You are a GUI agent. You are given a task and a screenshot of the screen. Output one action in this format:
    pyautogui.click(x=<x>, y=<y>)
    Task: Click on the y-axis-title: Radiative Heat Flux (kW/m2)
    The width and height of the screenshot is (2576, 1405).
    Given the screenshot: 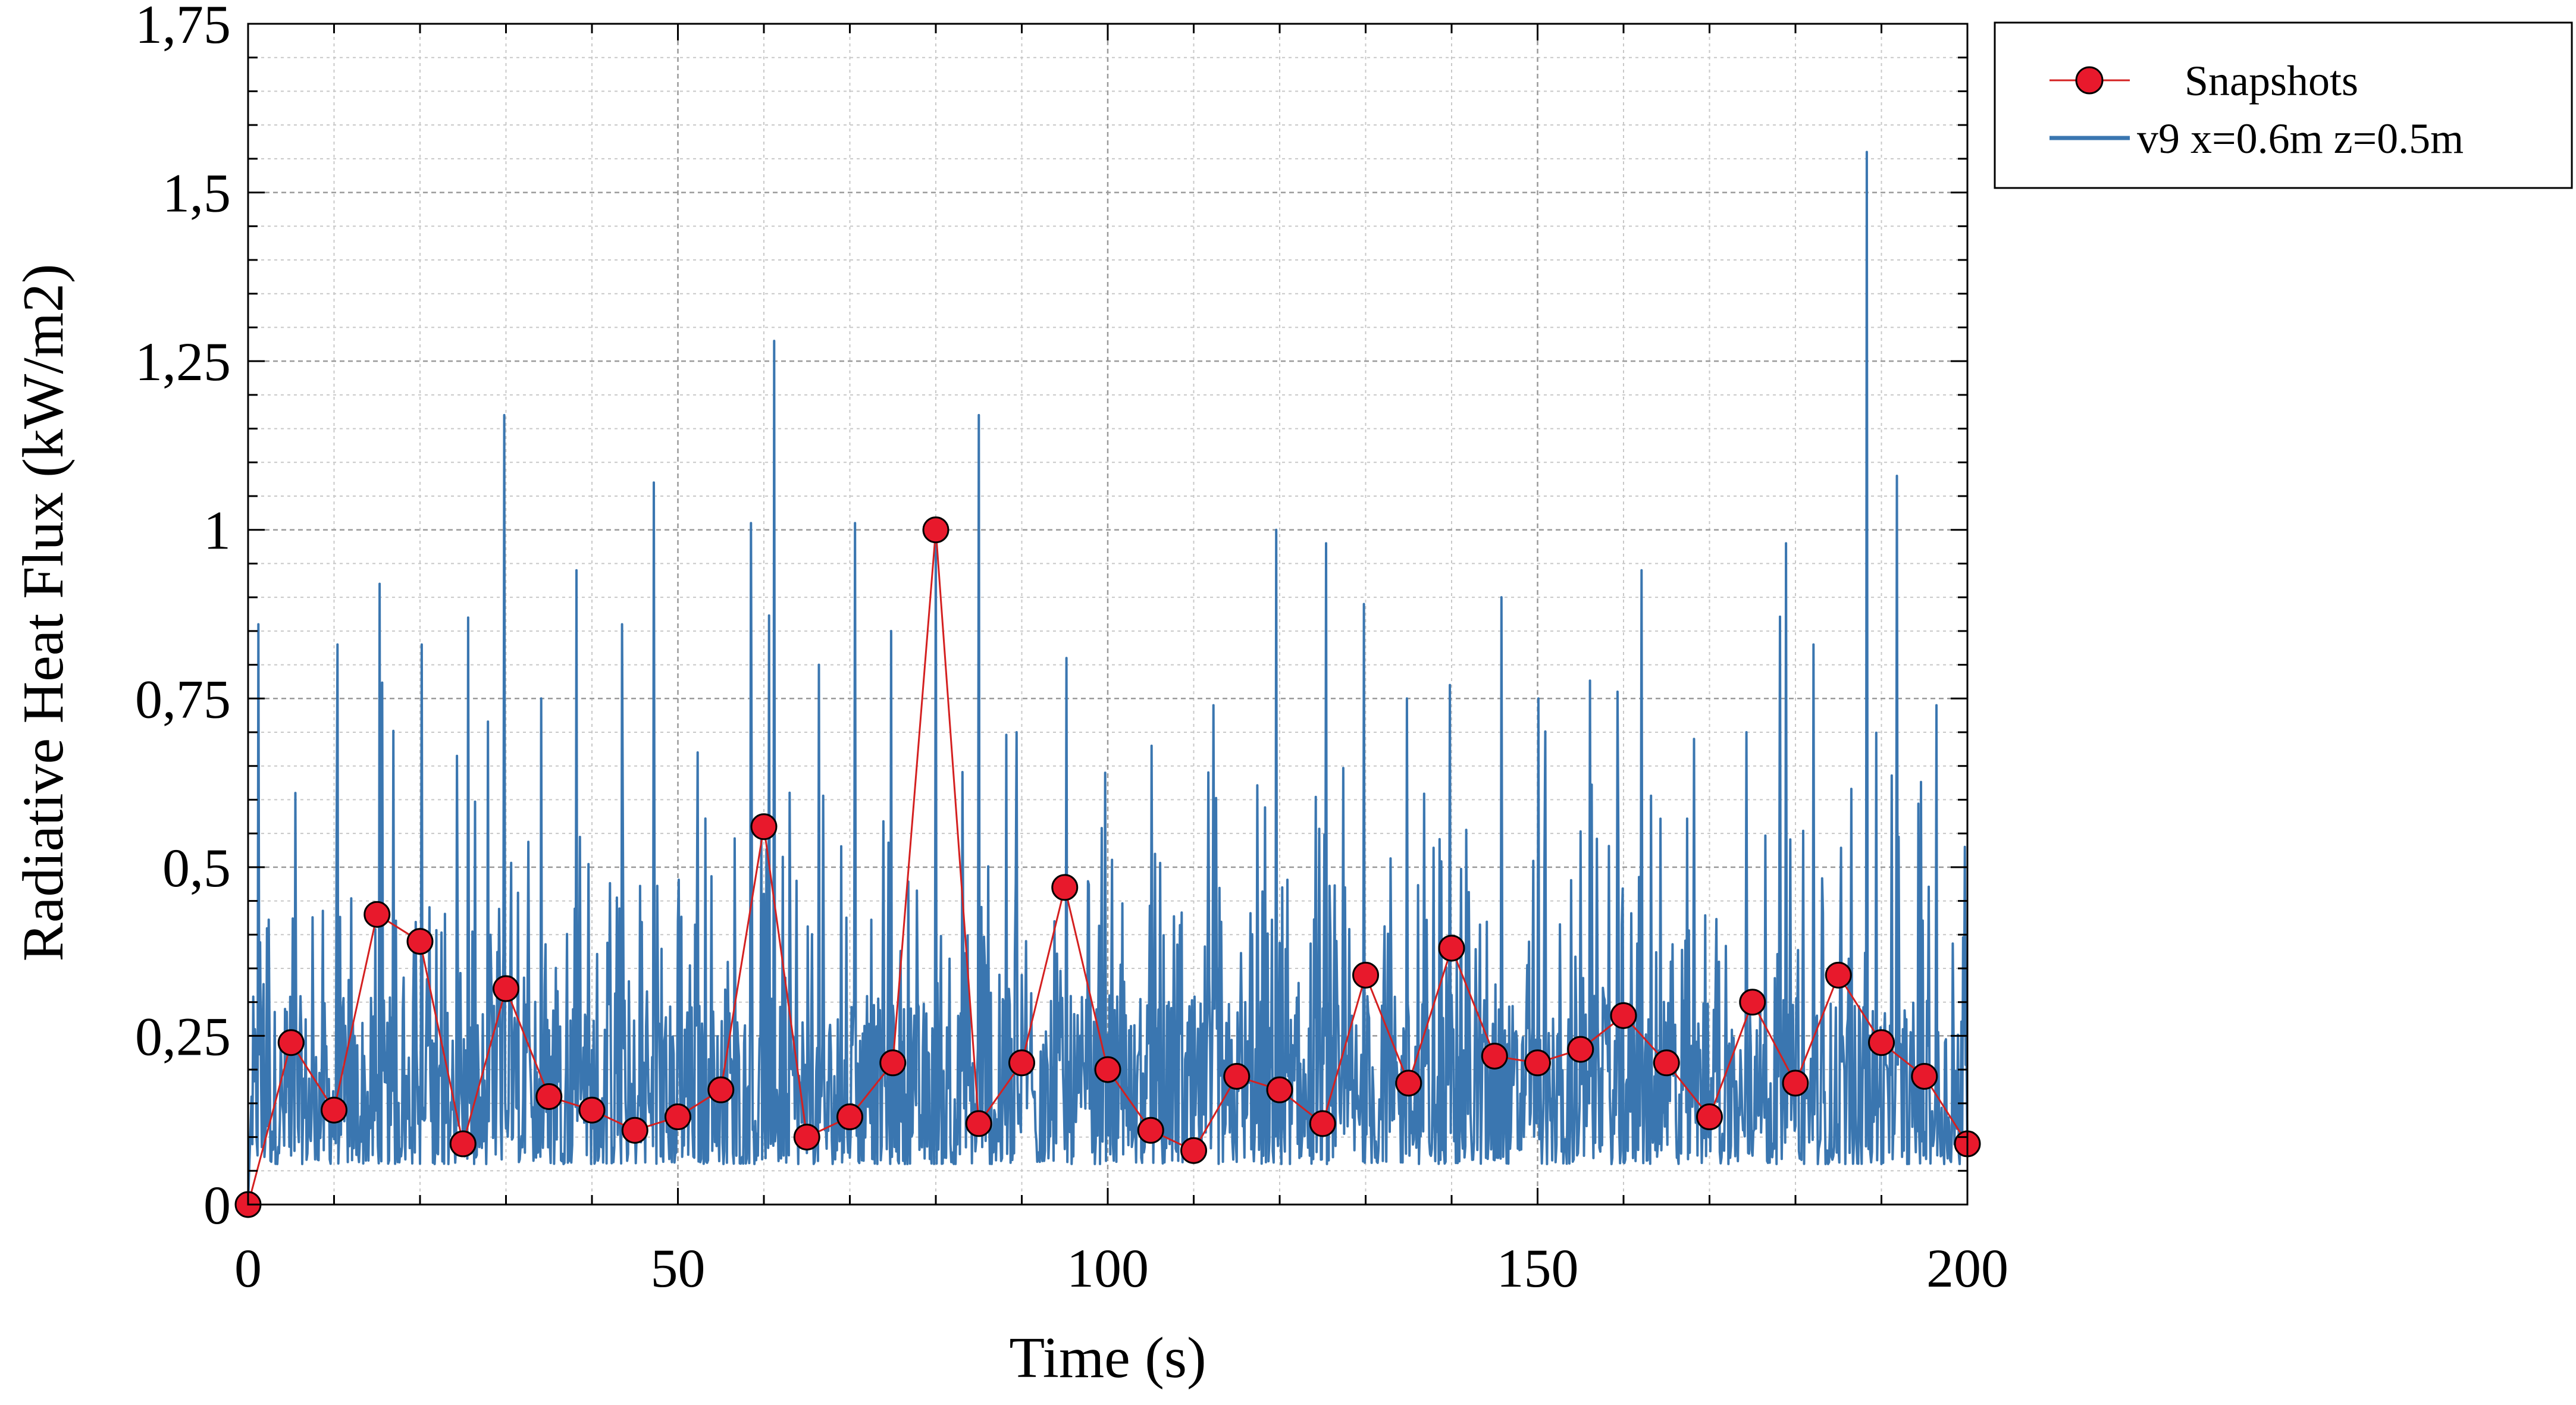 What is the action you would take?
    pyautogui.click(x=43, y=613)
    